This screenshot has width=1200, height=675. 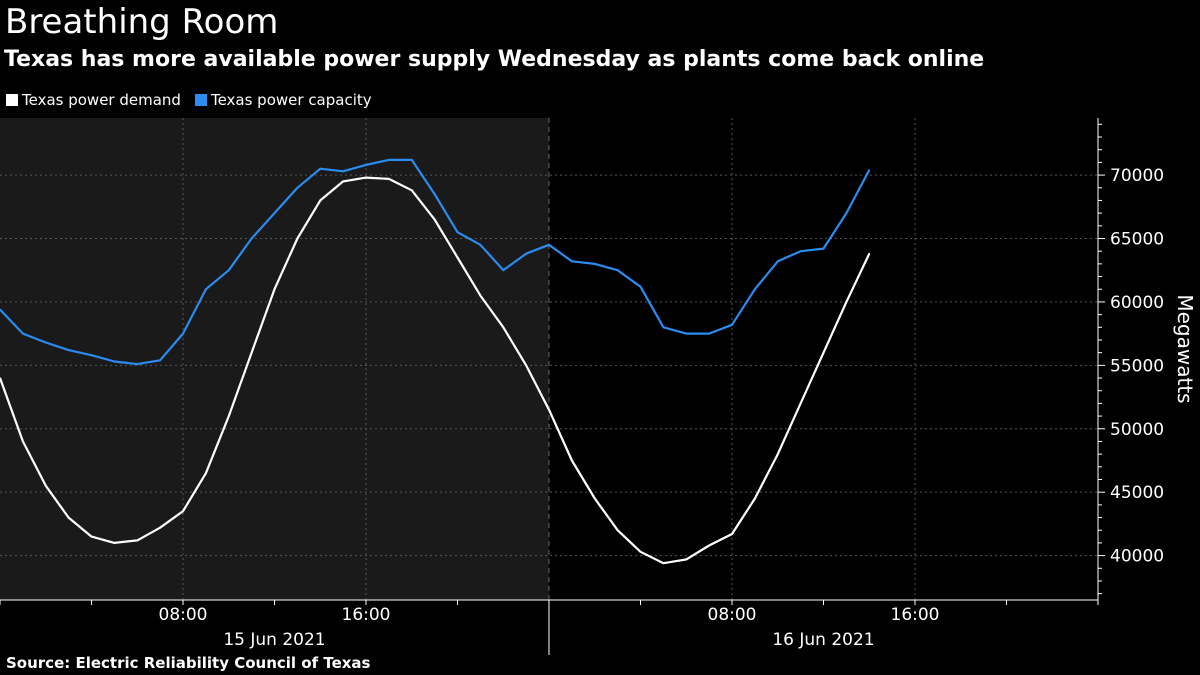 What do you see at coordinates (1137, 430) in the screenshot?
I see `y-tick-label: 50000` at bounding box center [1137, 430].